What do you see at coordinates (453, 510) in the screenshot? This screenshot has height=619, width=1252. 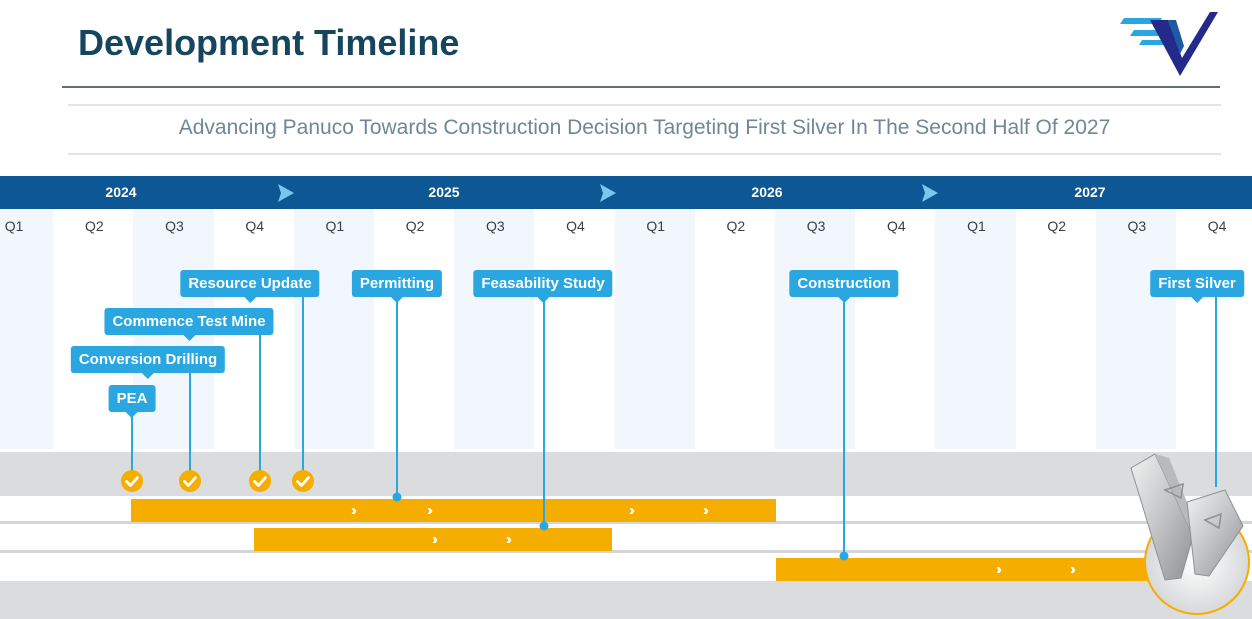 I see `permitting-bar: ›› ›› ›› ››` at bounding box center [453, 510].